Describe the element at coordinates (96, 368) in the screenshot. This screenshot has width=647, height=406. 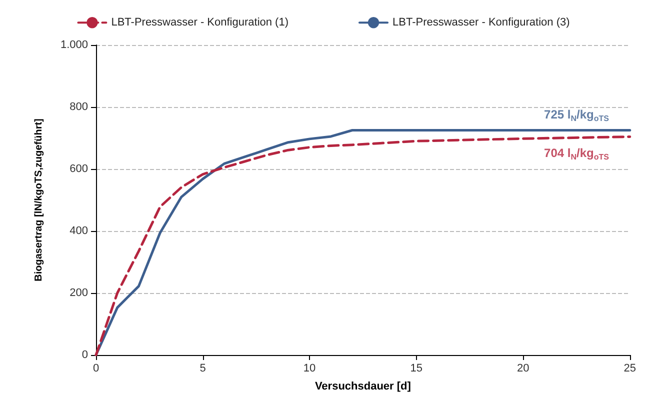
I see `x-tick-label: 0` at that location.